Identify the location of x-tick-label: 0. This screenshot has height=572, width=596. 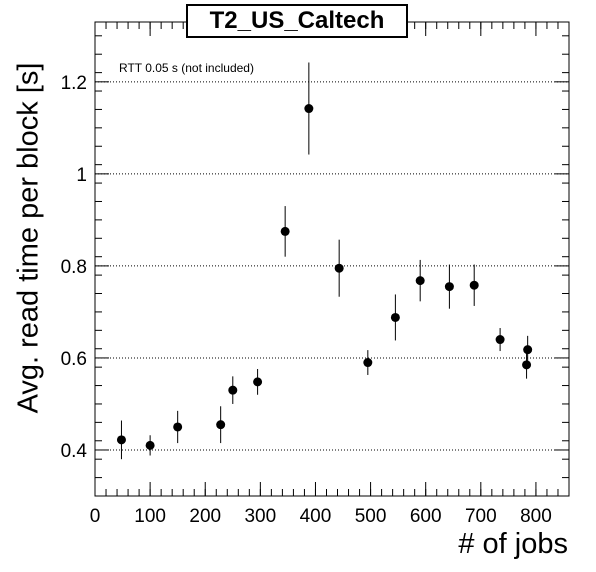
(95, 516).